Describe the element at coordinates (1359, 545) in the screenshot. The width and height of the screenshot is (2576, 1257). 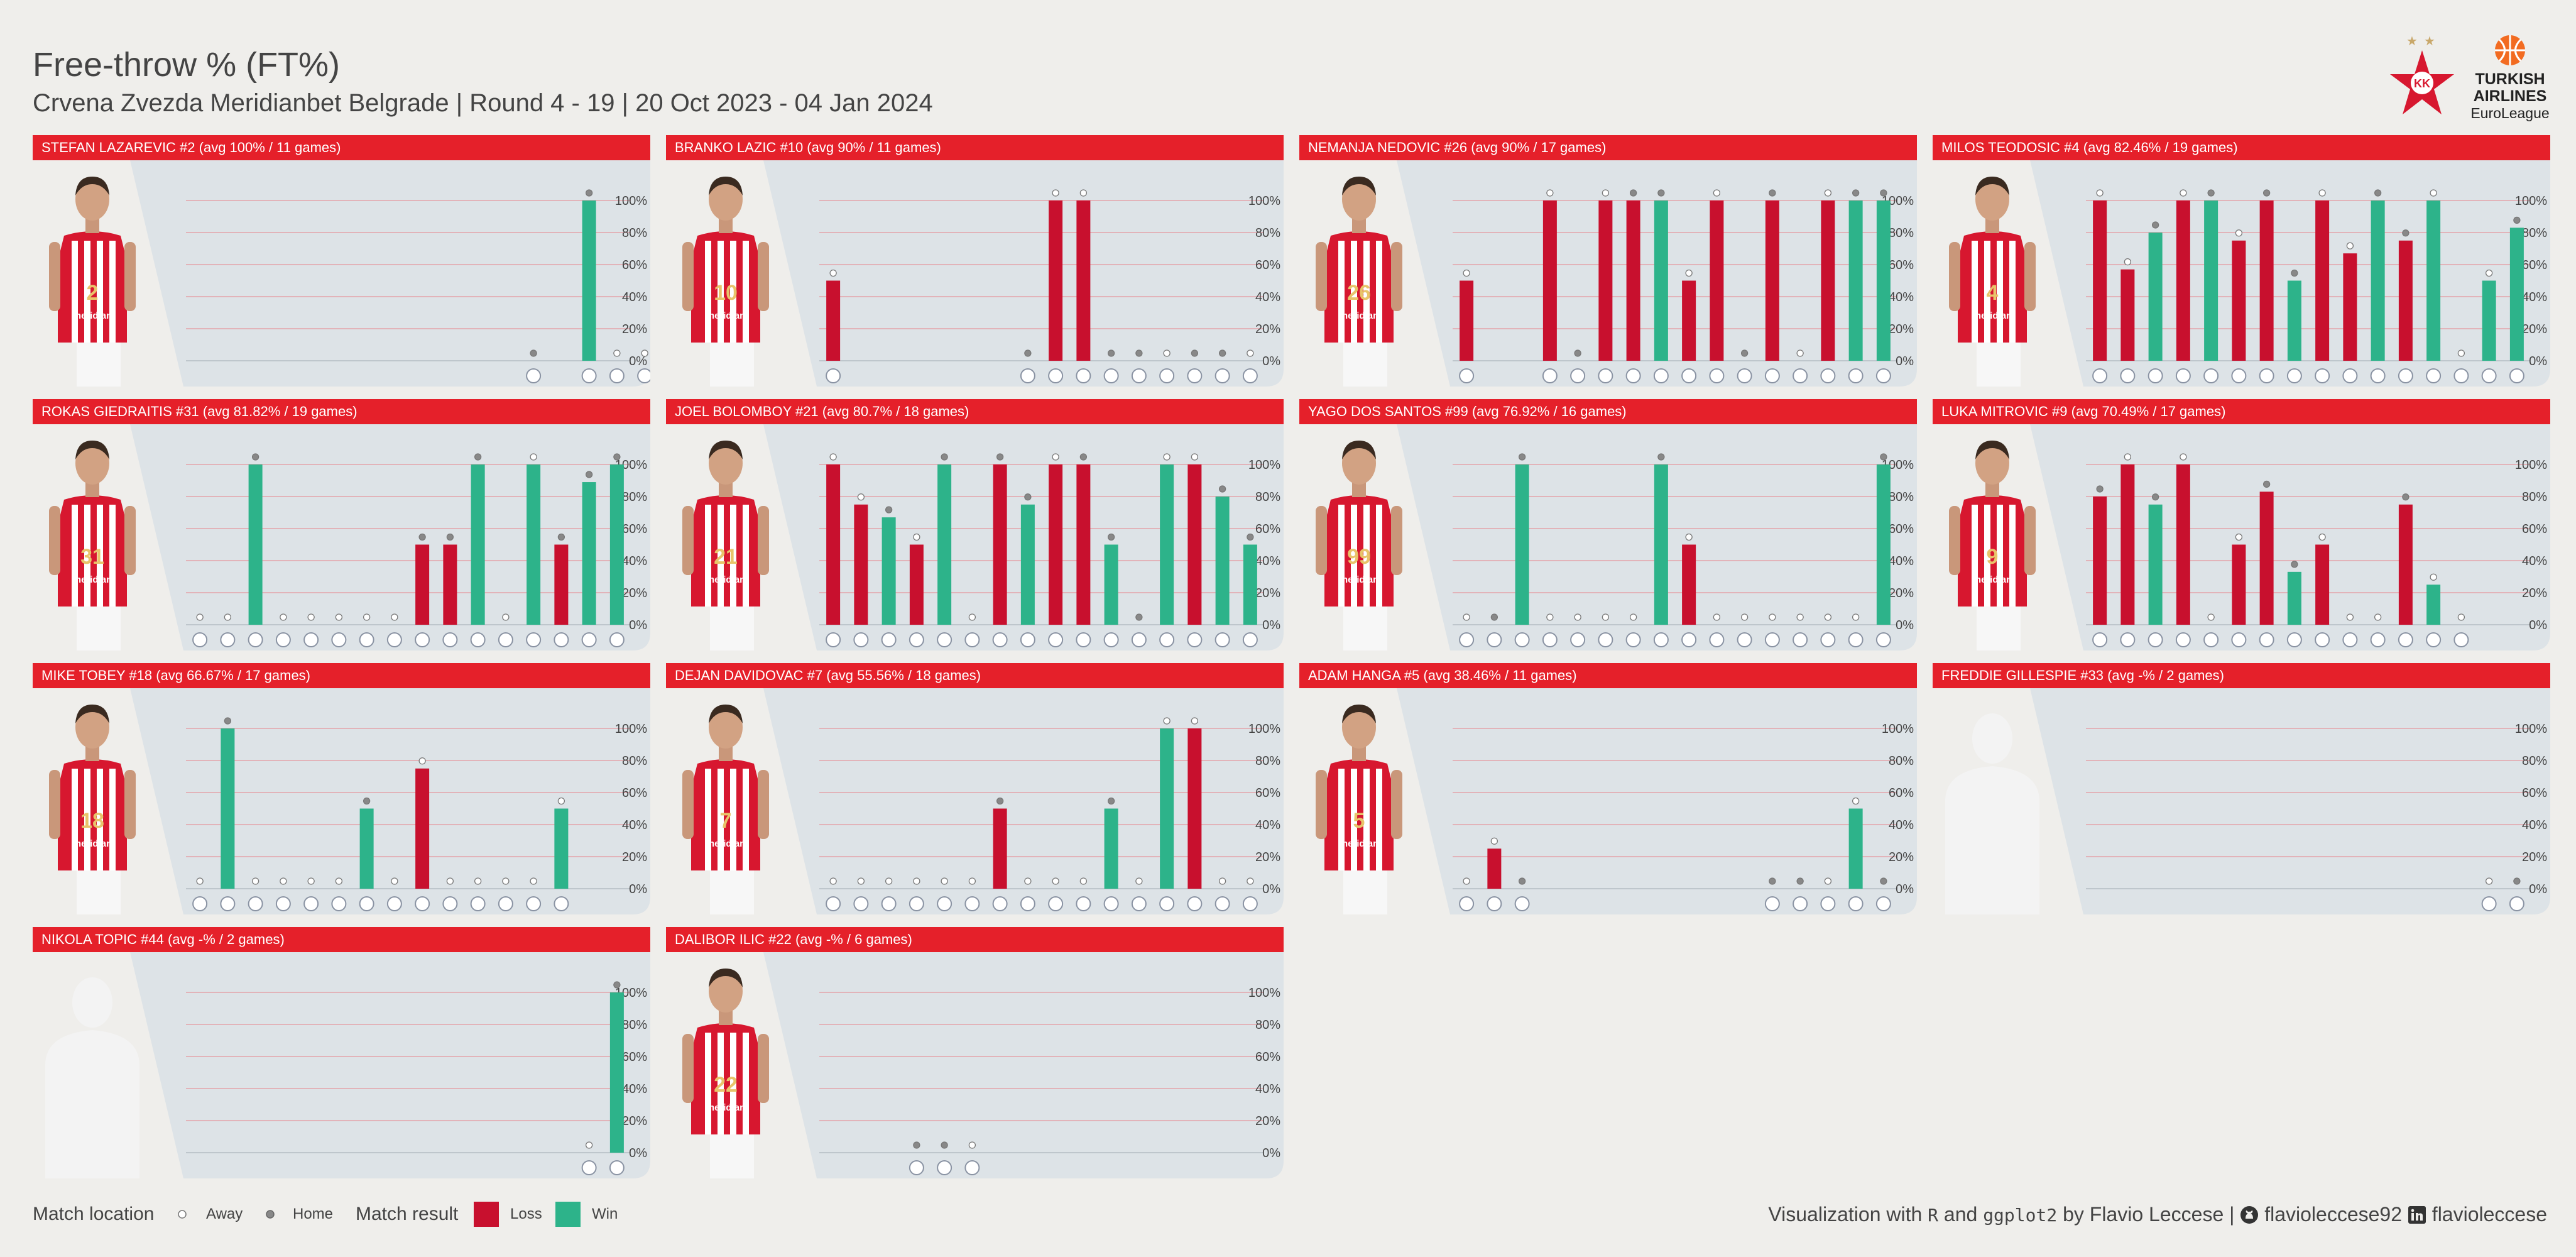
I see `player-figure: 99 meridian` at that location.